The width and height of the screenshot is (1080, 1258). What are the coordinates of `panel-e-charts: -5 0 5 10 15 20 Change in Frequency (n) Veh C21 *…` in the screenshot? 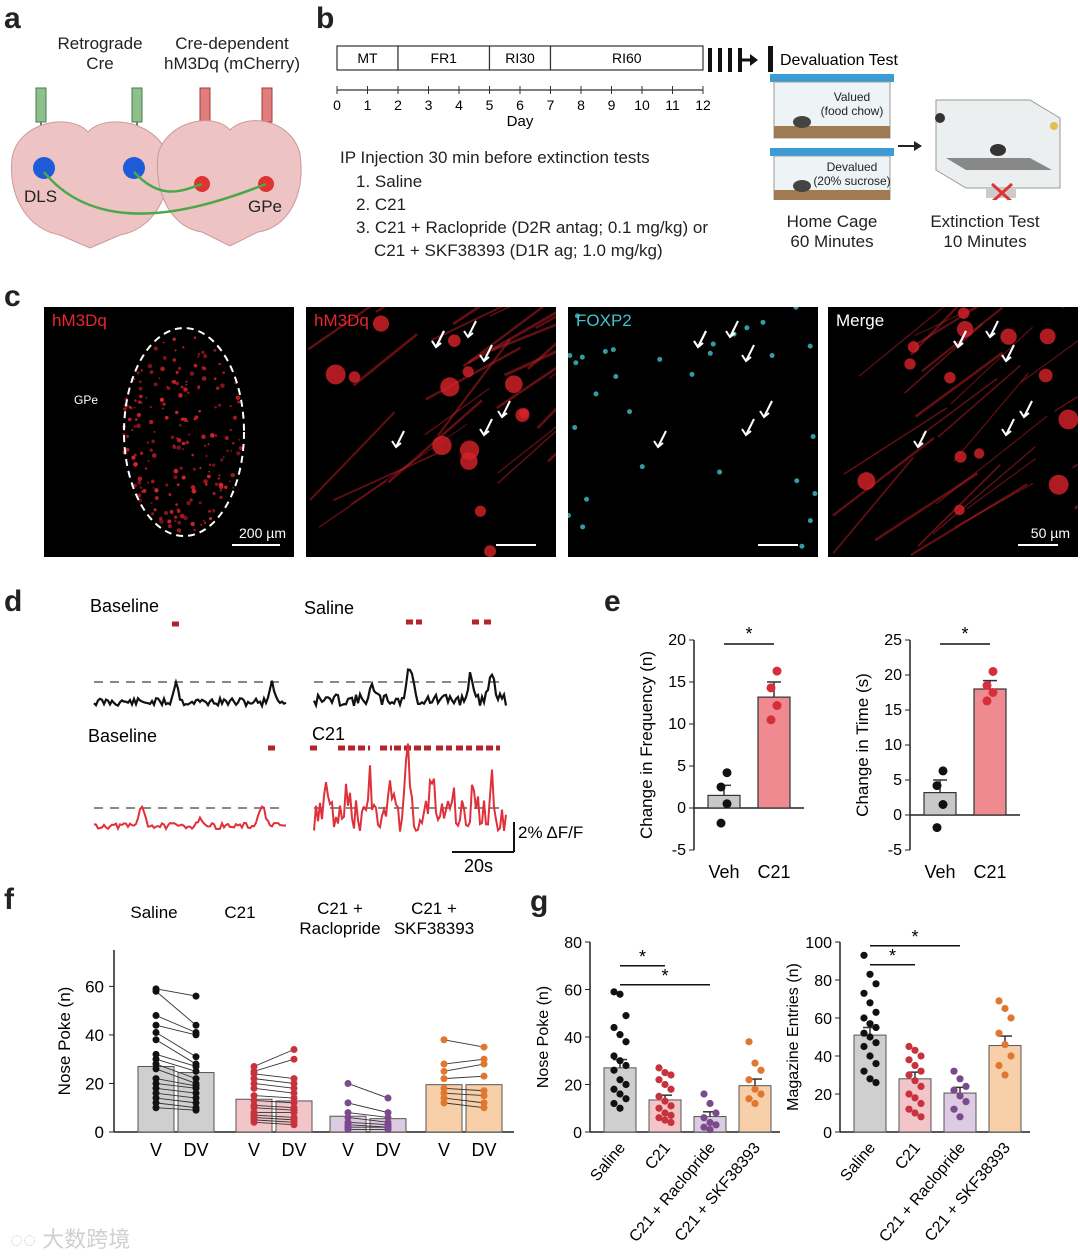 It's located at (830, 753).